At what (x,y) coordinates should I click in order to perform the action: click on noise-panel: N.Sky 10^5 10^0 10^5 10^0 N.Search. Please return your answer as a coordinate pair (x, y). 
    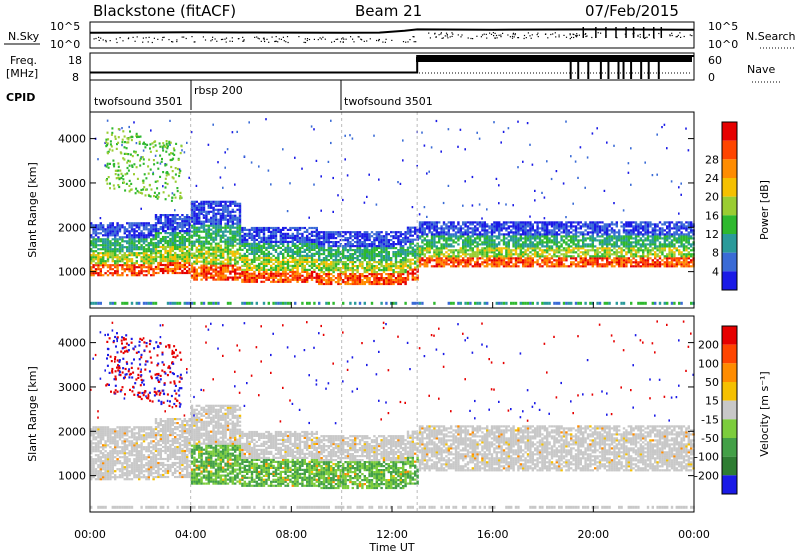
    Looking at the image, I should click on (400, 35).